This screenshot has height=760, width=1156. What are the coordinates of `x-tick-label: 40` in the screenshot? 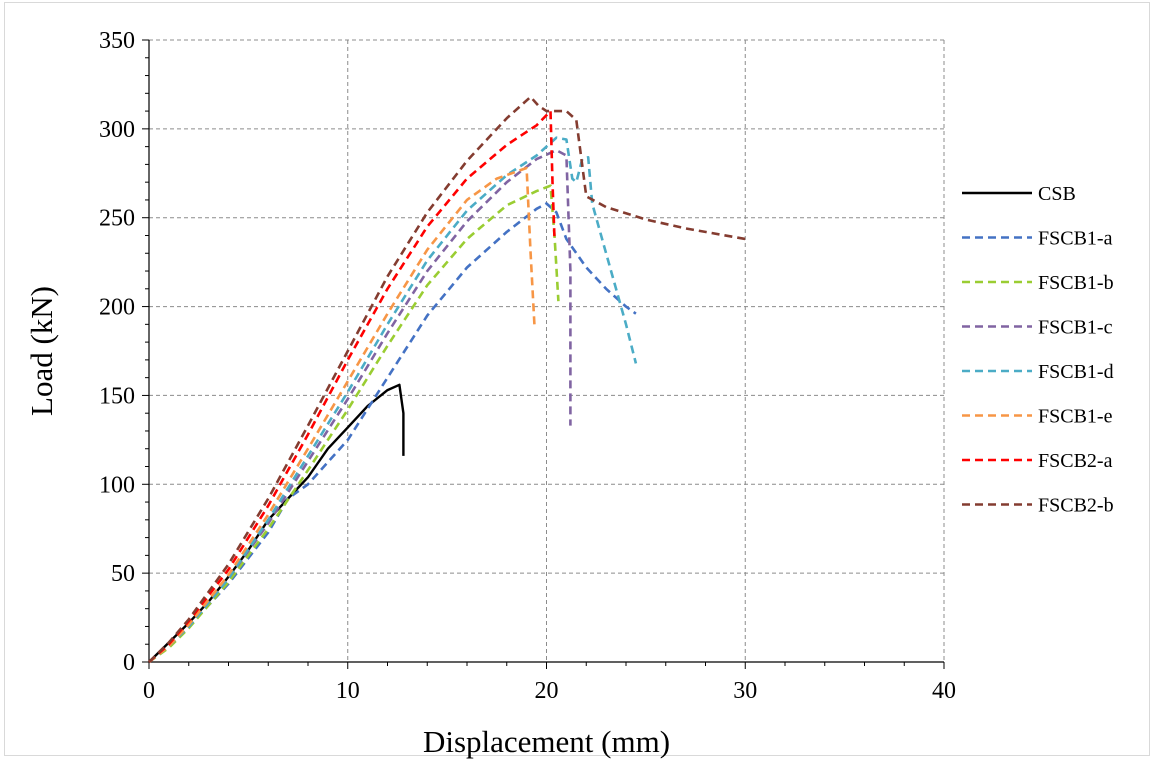 It's located at (944, 691).